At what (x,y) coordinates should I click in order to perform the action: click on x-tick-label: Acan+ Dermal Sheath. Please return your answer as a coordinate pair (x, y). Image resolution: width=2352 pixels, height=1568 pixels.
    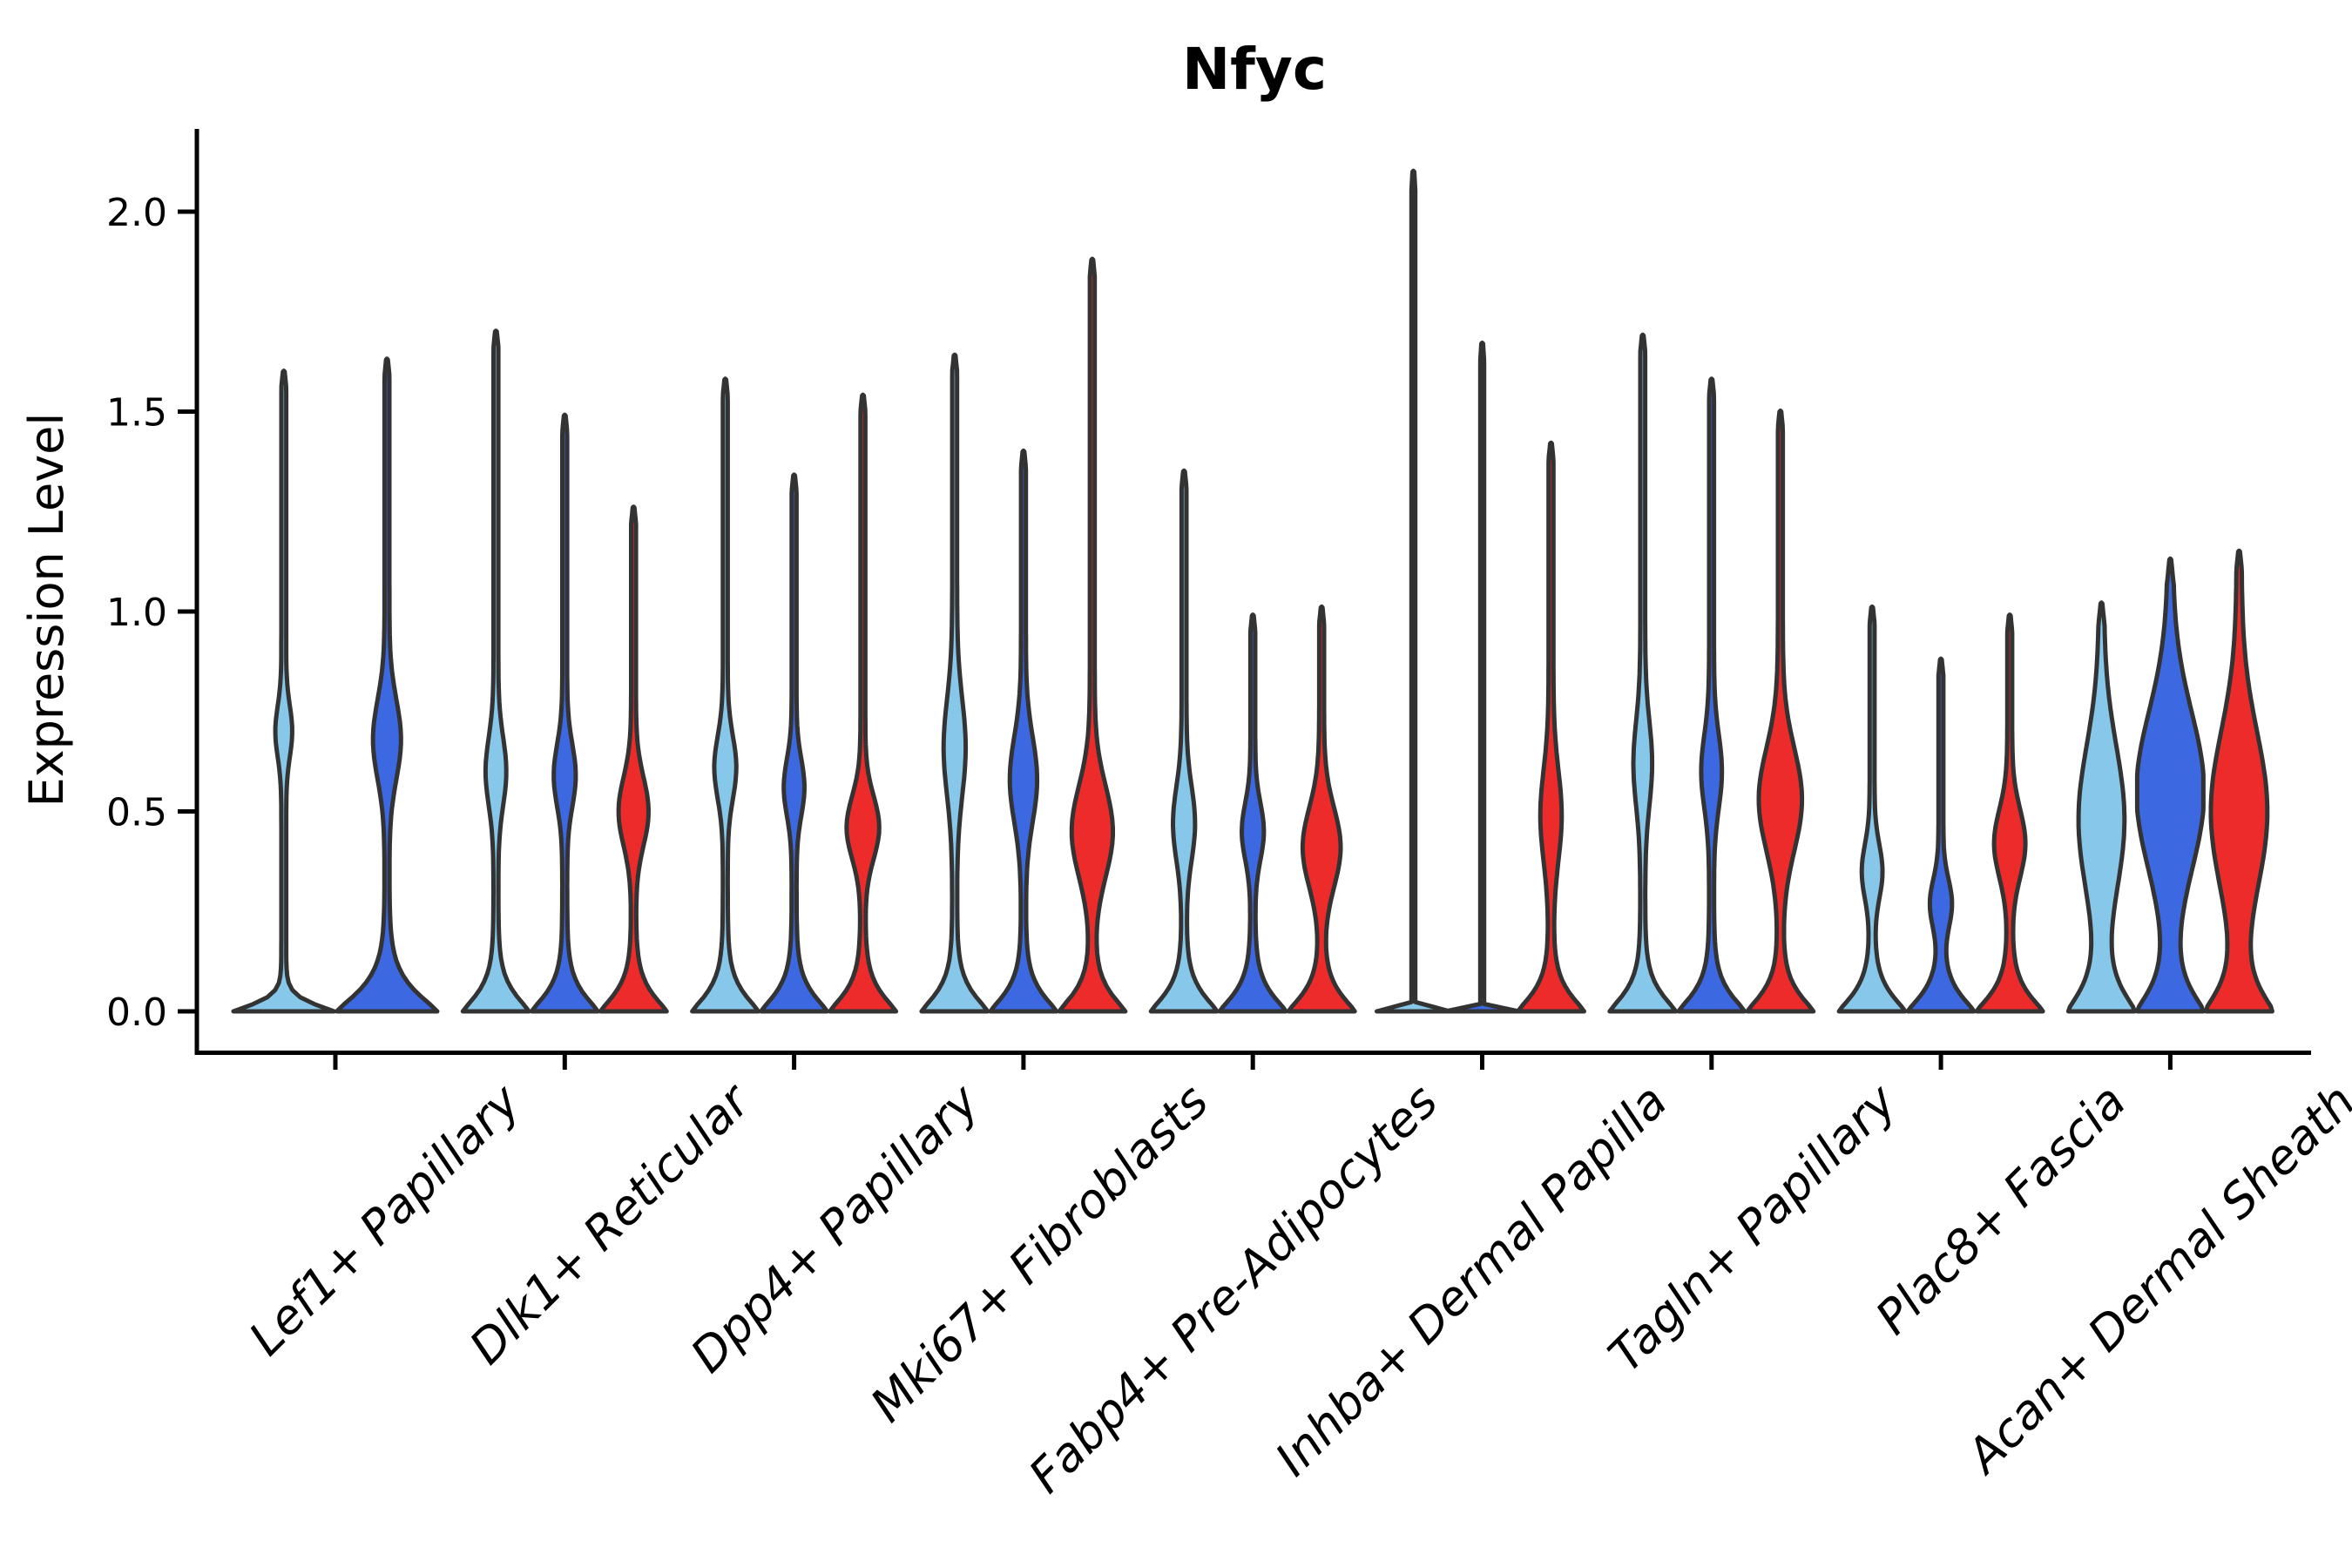
    Looking at the image, I should click on (2153, 1280).